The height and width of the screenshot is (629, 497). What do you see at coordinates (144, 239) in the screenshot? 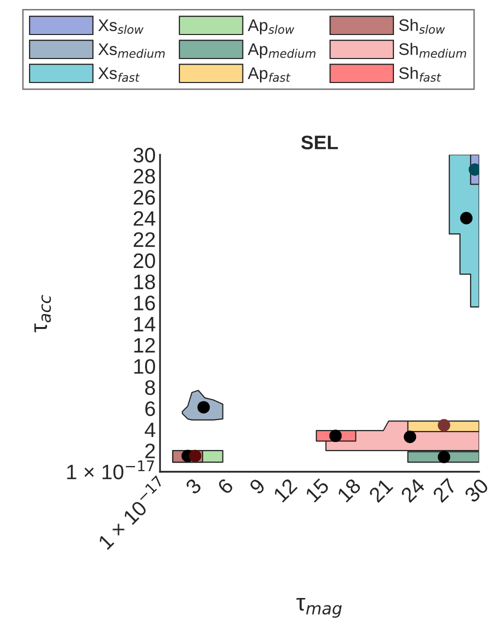
I see `y-tick-label: 22` at bounding box center [144, 239].